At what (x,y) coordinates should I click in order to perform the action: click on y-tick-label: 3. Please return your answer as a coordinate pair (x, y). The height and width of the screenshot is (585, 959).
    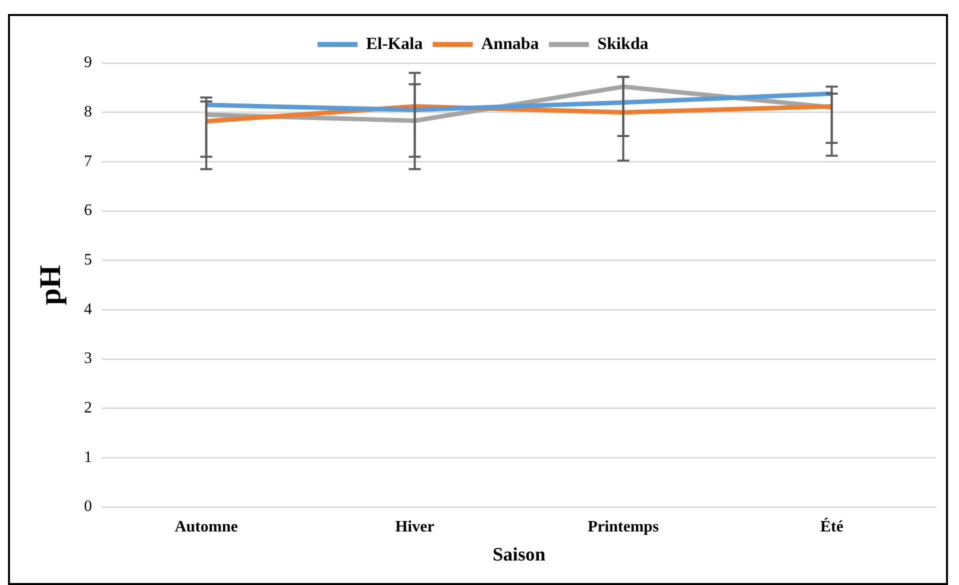
    Looking at the image, I should click on (88, 359).